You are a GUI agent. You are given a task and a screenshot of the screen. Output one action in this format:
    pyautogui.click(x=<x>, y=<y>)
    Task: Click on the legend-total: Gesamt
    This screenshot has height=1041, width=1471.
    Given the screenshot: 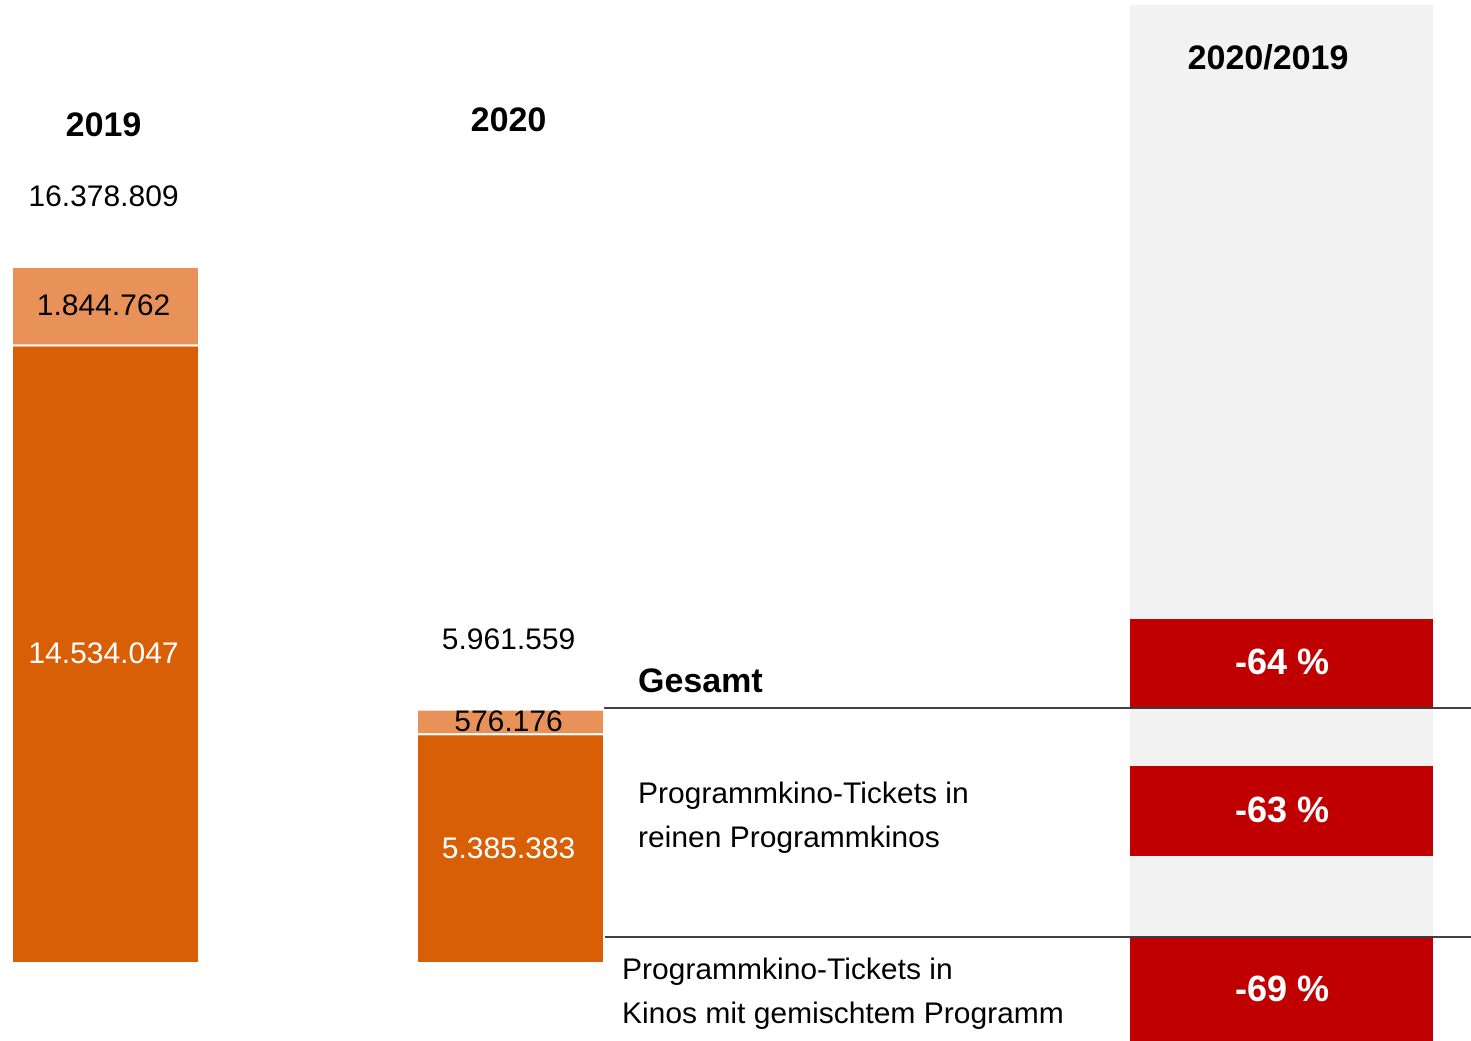 What is the action you would take?
    pyautogui.click(x=700, y=681)
    